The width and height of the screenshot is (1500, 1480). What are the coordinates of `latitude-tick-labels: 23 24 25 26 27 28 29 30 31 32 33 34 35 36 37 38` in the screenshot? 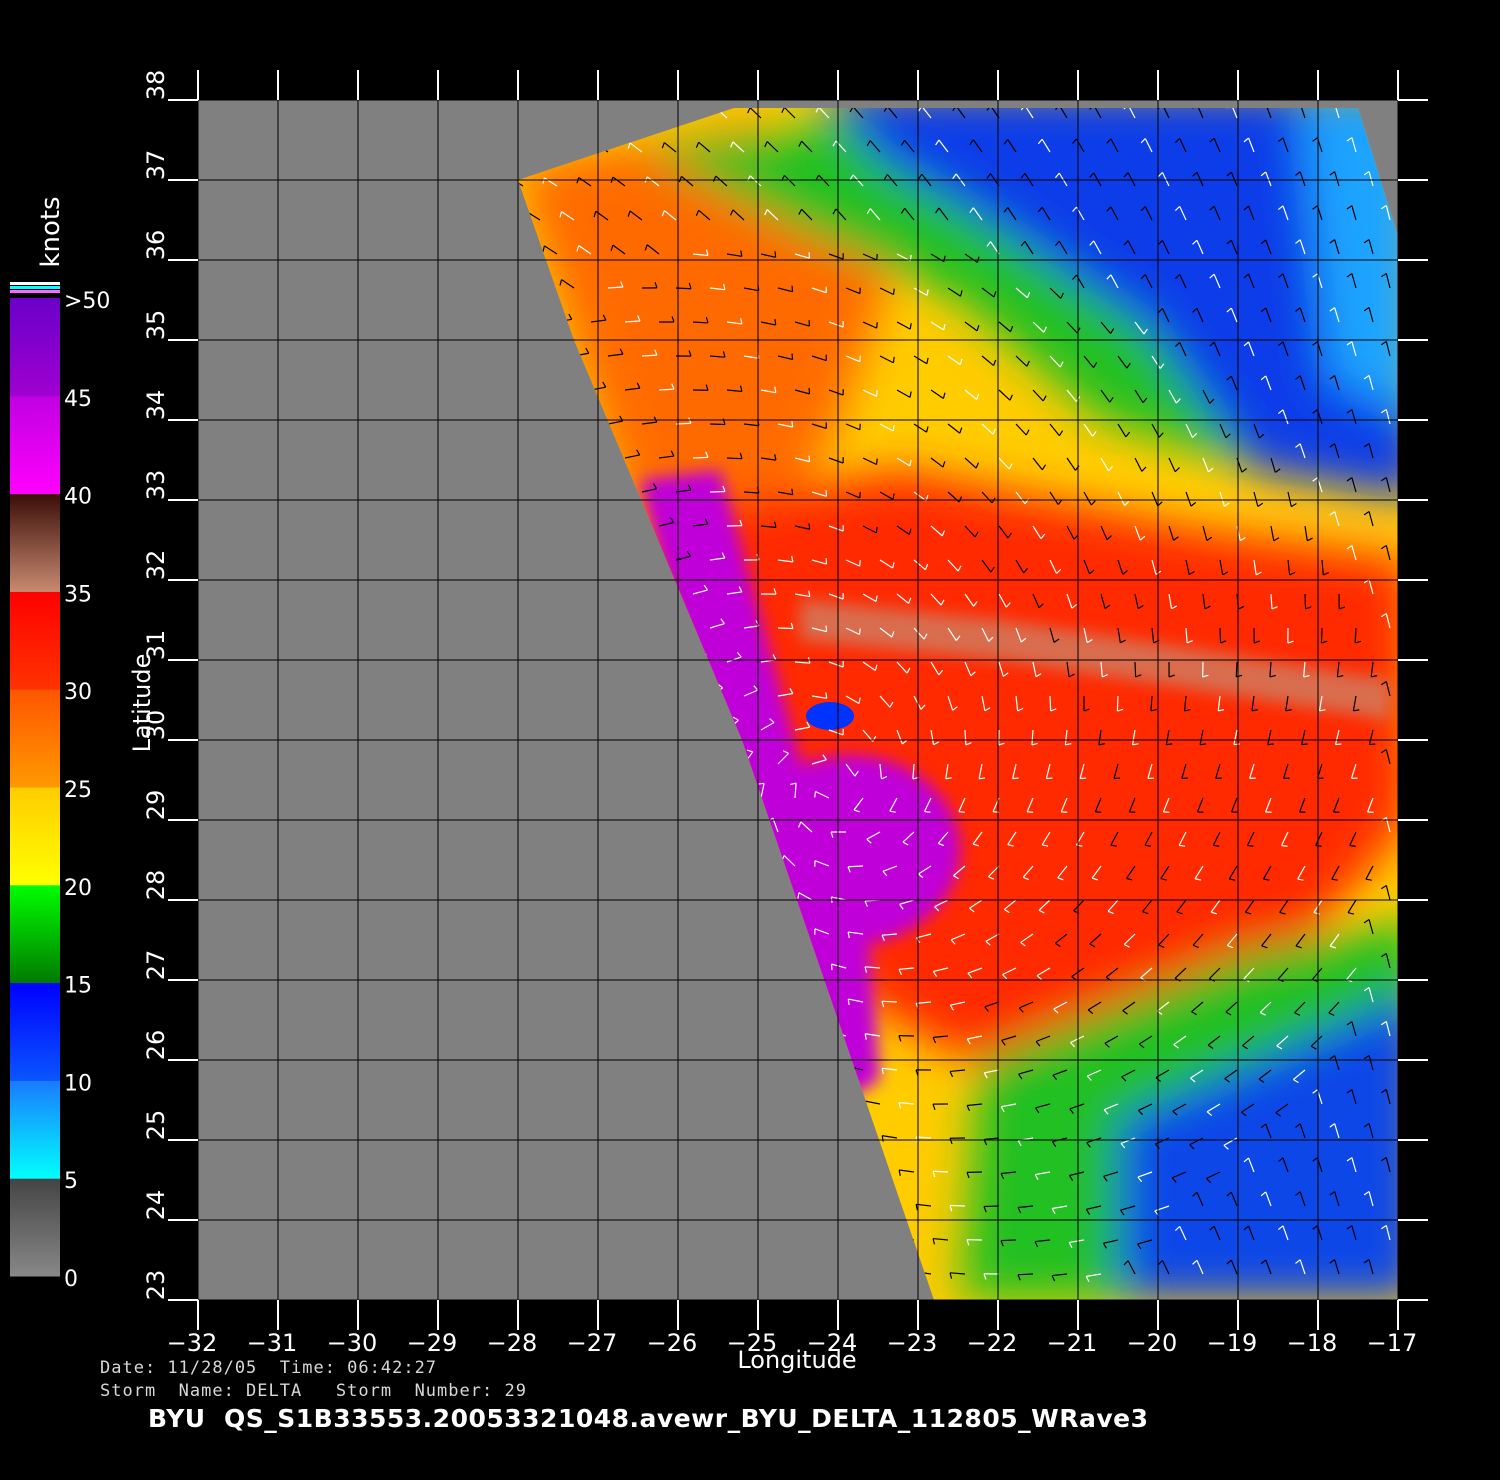 It's located at (156, 685).